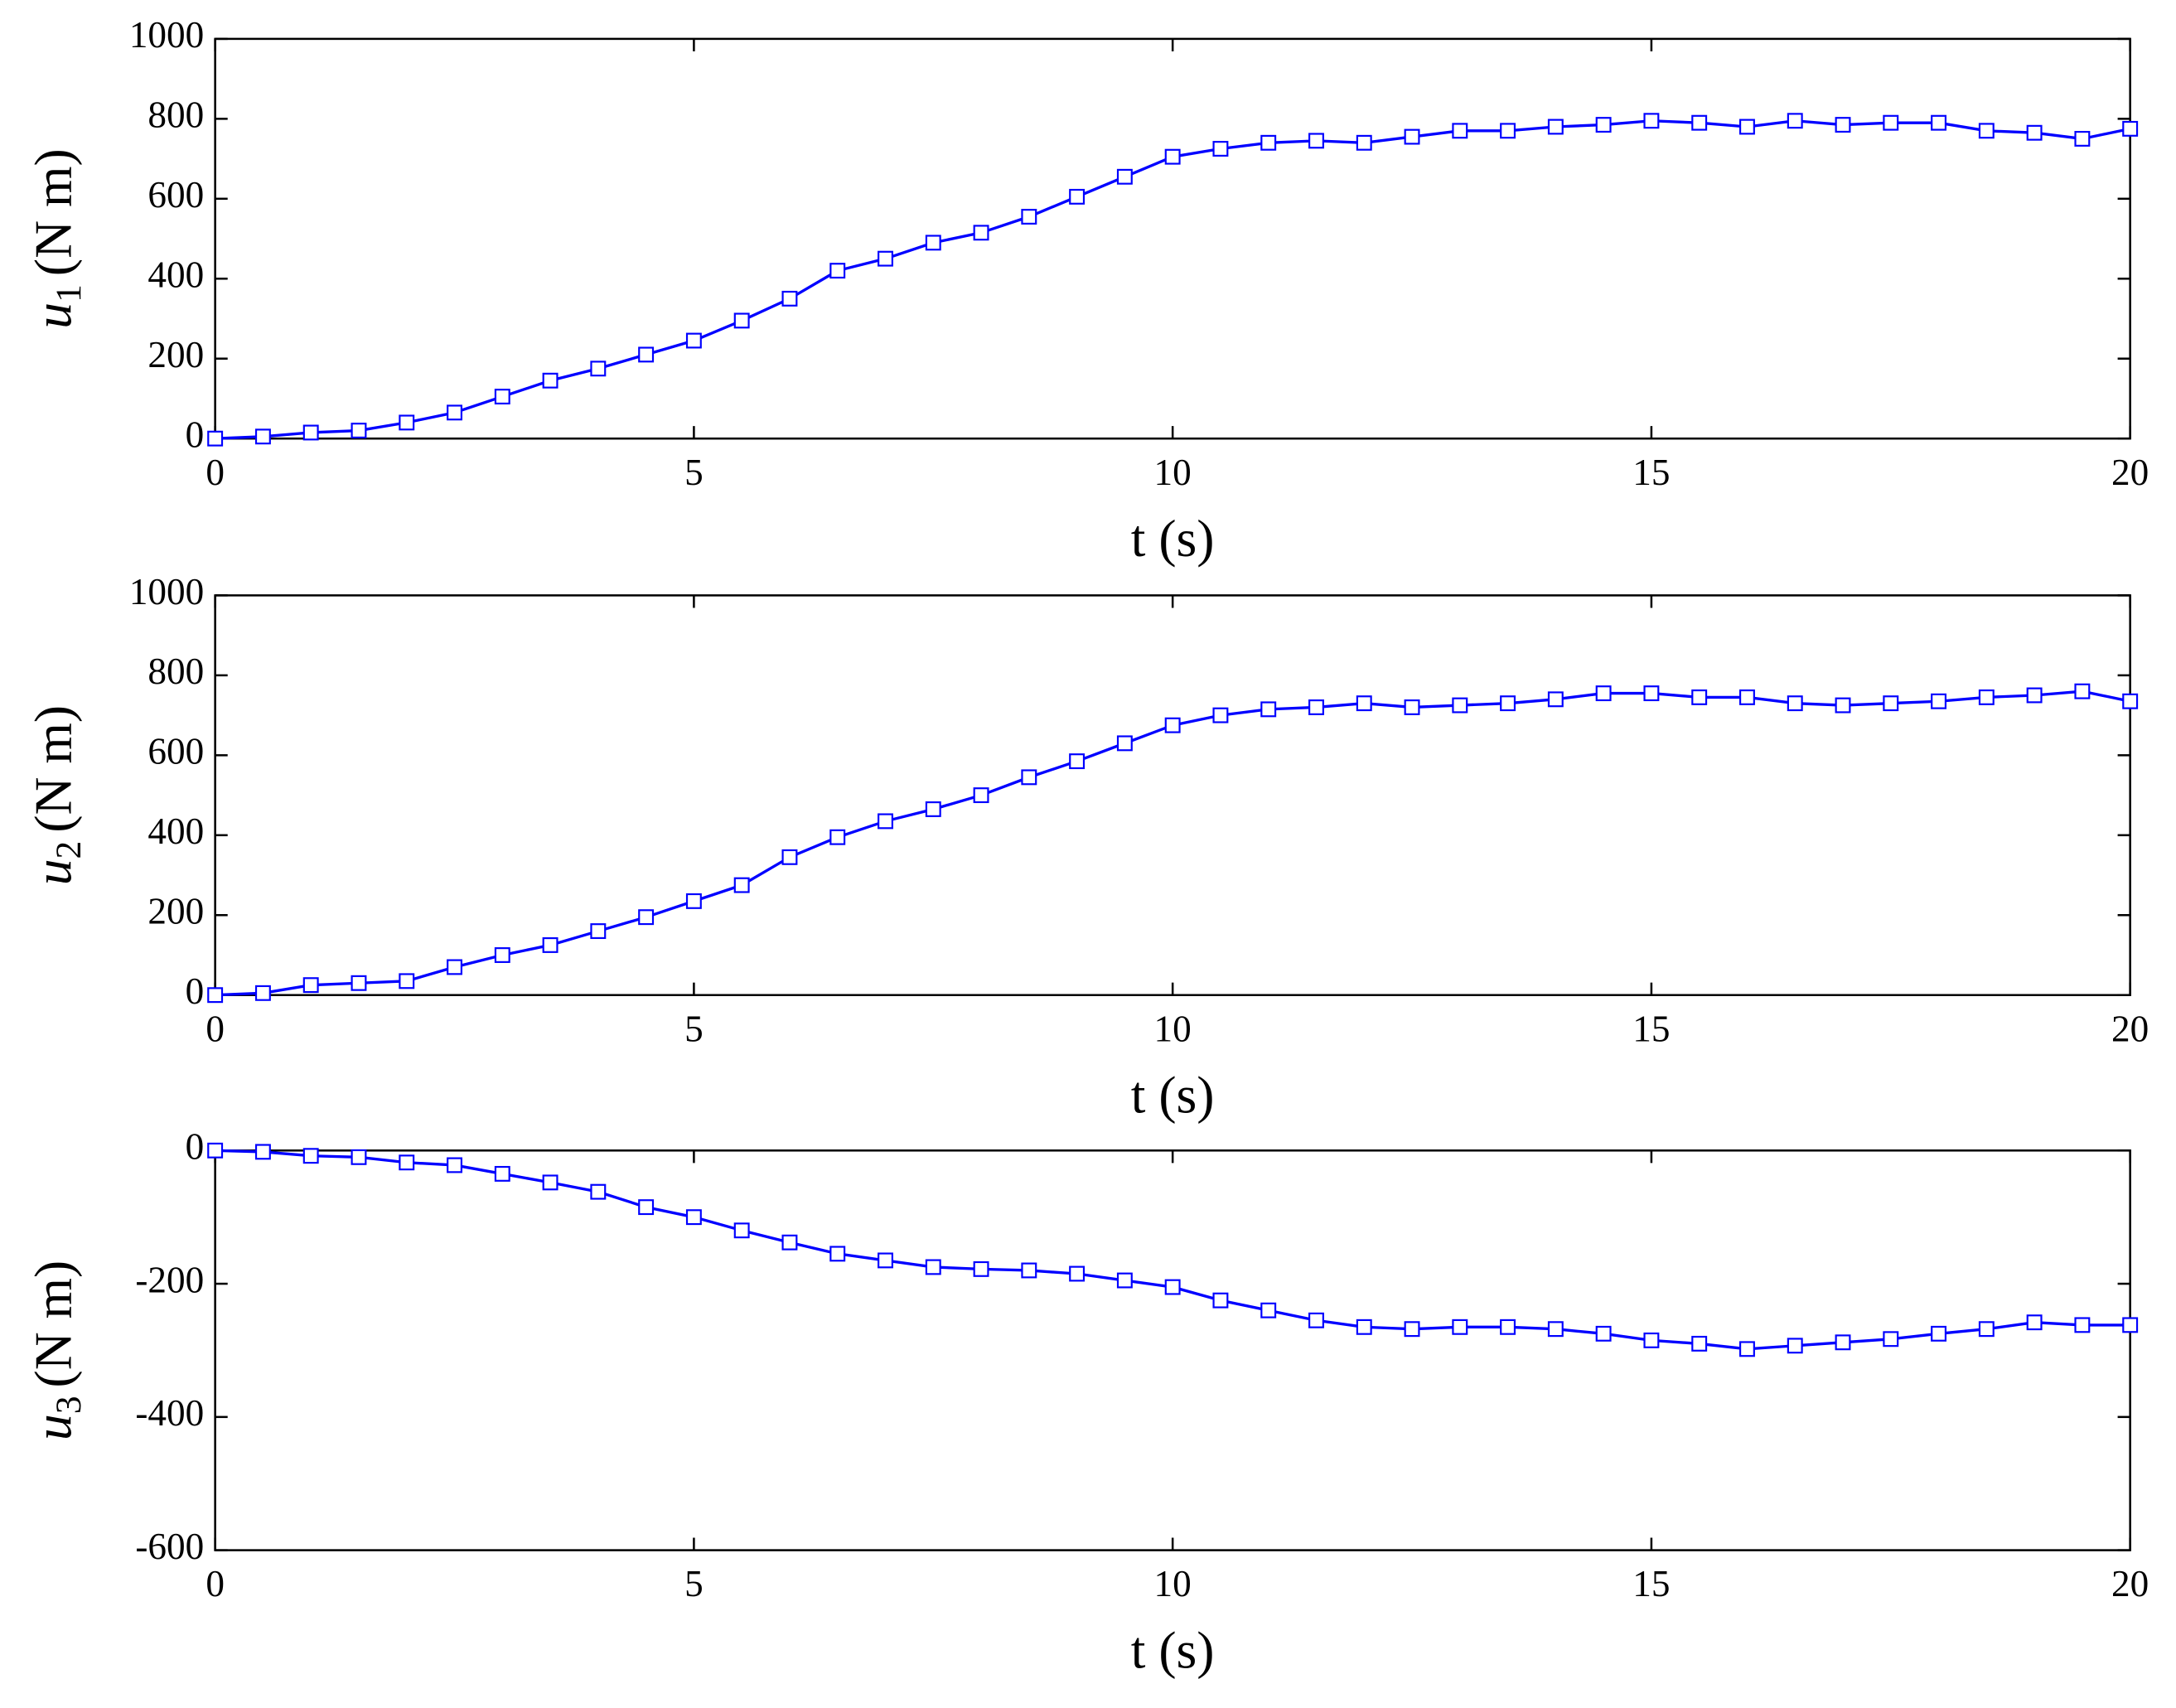  Describe the element at coordinates (166, 35) in the screenshot. I see `y-tick-label: 1000` at that location.